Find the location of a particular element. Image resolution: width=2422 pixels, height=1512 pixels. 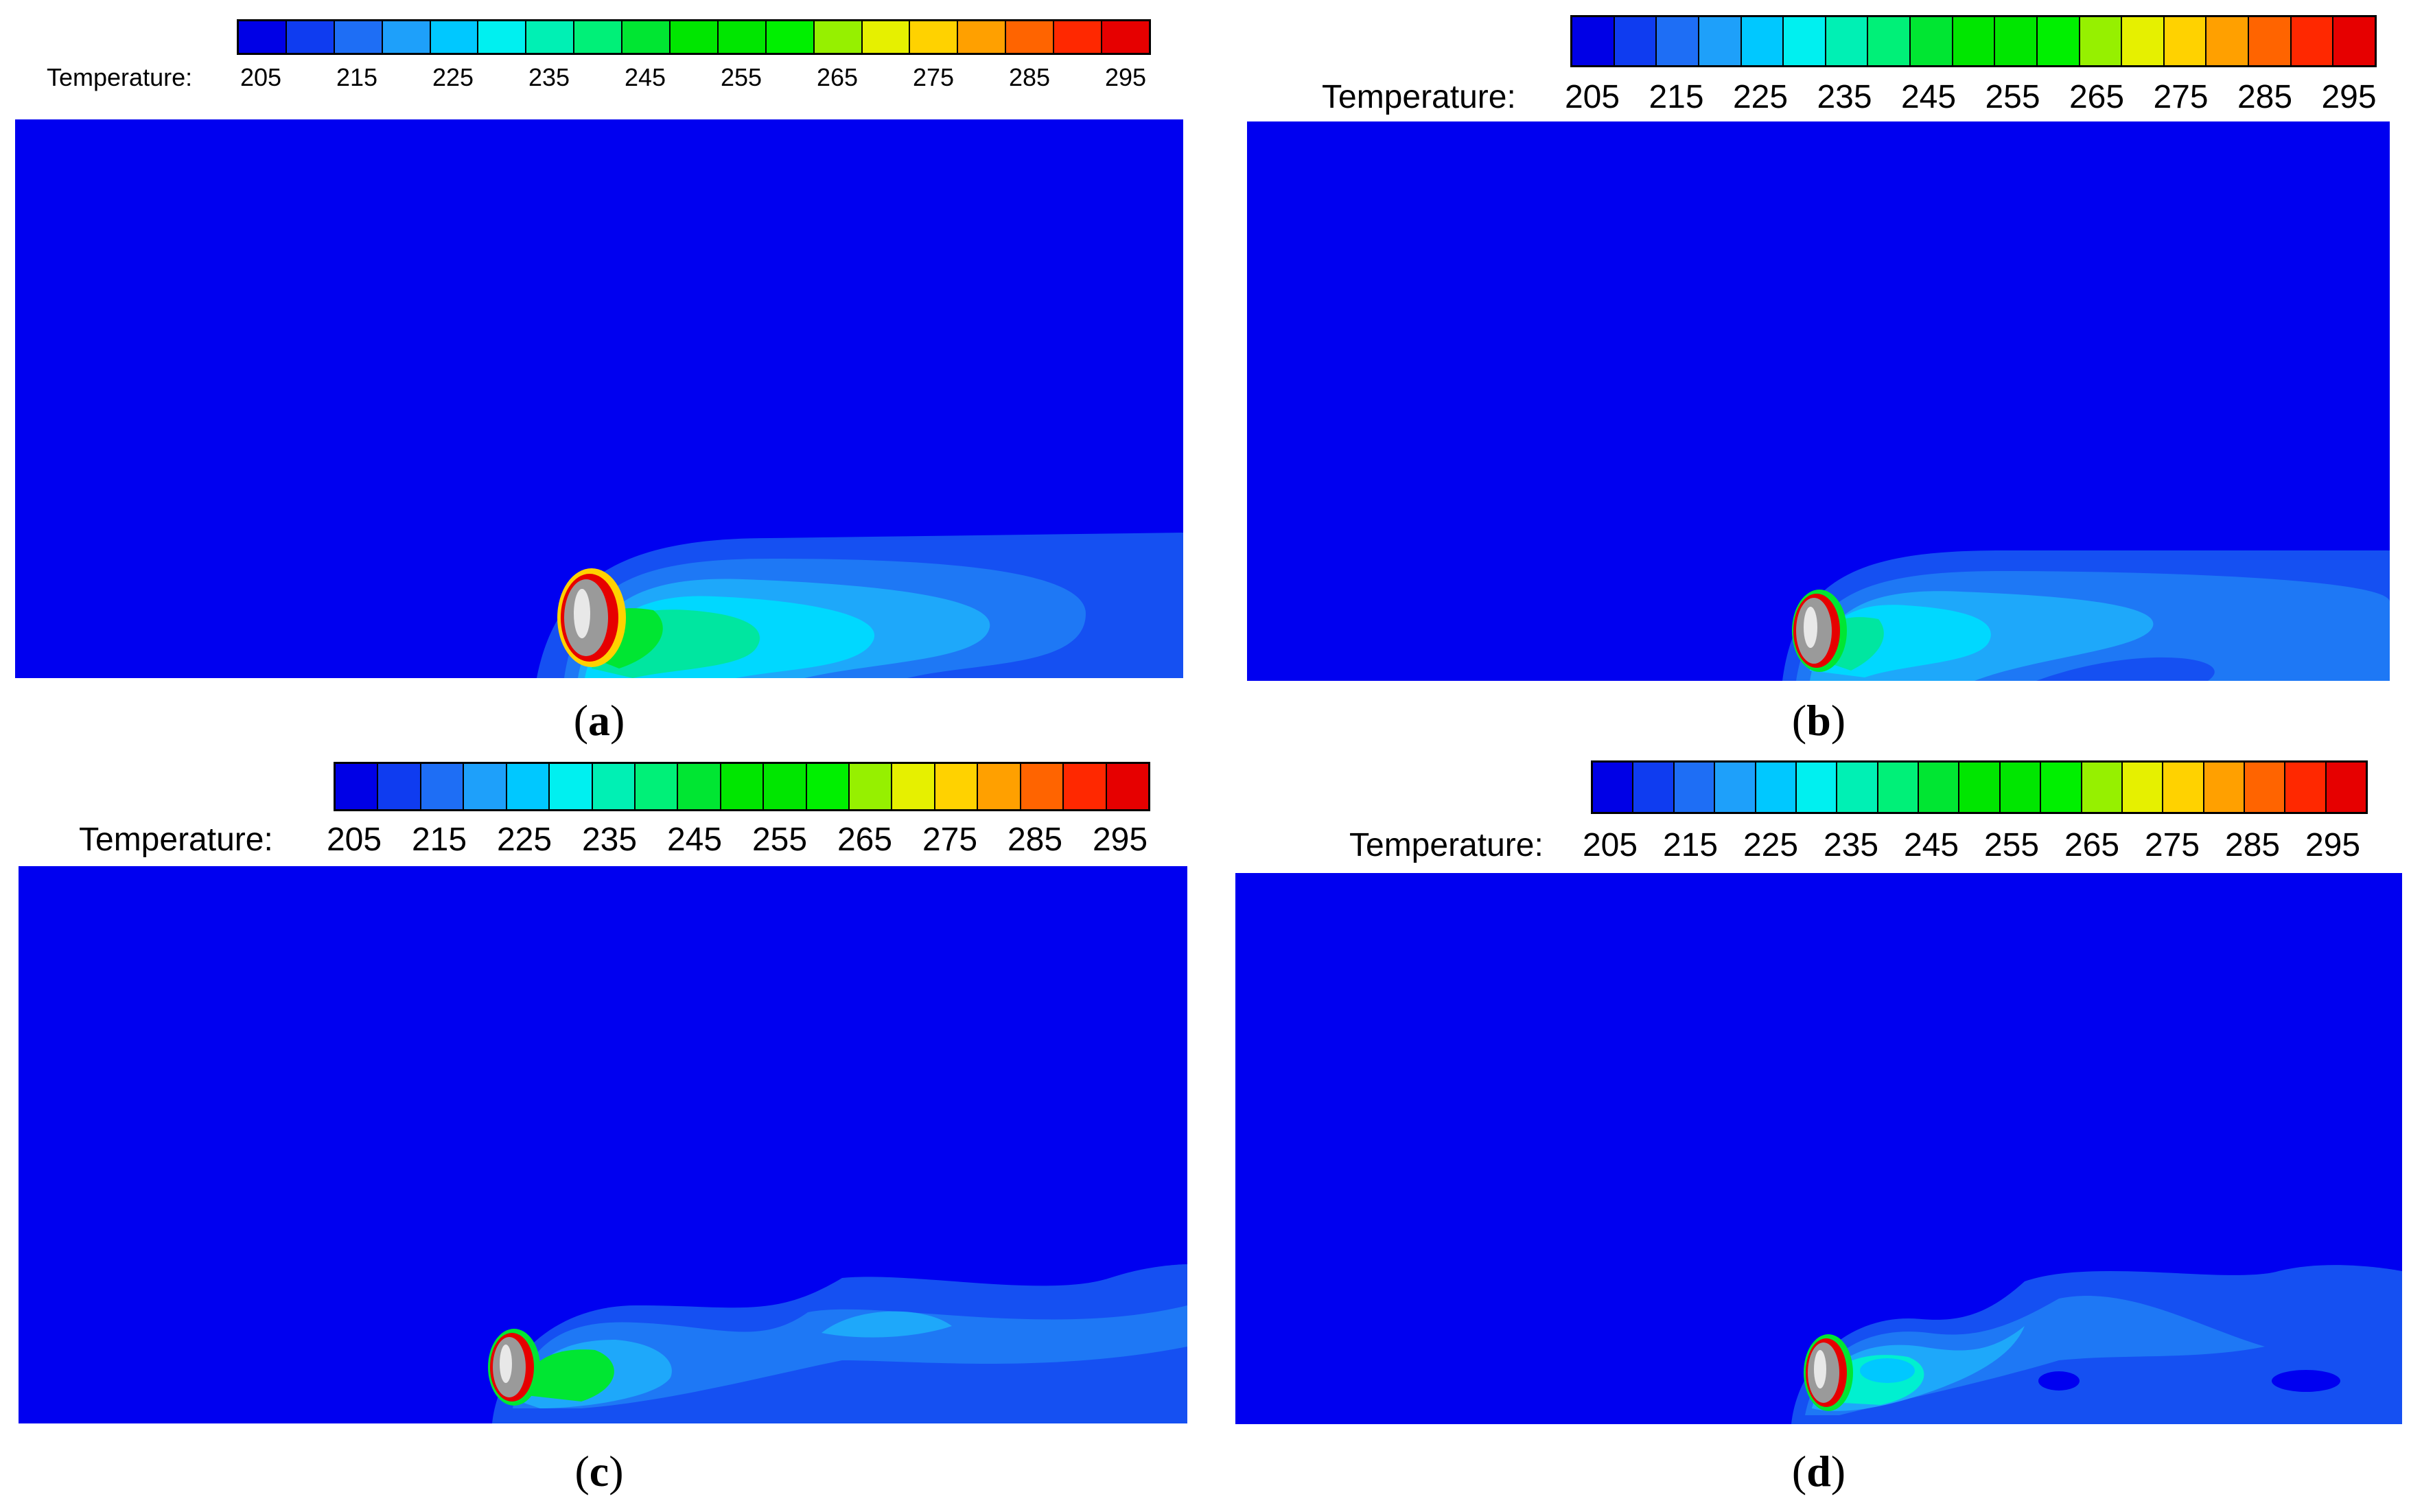

colorbar-d is located at coordinates (1979, 787).